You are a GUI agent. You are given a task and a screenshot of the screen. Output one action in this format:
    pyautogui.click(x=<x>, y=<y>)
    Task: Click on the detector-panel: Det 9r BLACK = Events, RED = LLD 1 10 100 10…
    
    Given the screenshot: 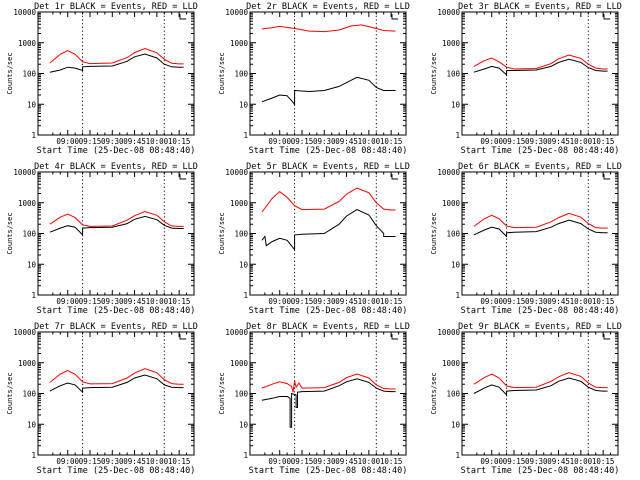 What is the action you would take?
    pyautogui.click(x=526, y=399)
    